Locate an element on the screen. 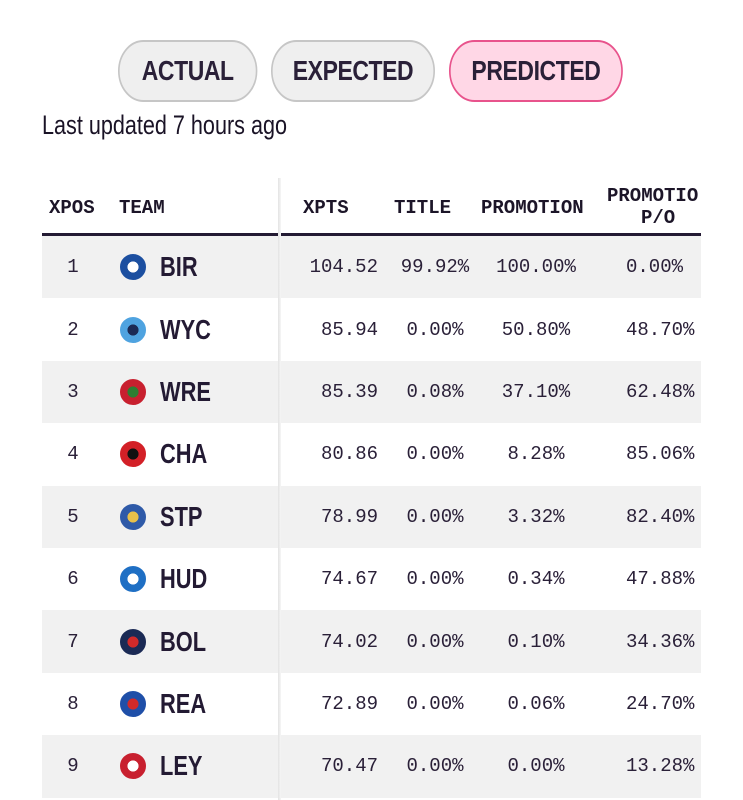 The height and width of the screenshot is (800, 743). promotion-playoff-cell: 13.28% is located at coordinates (660, 766).